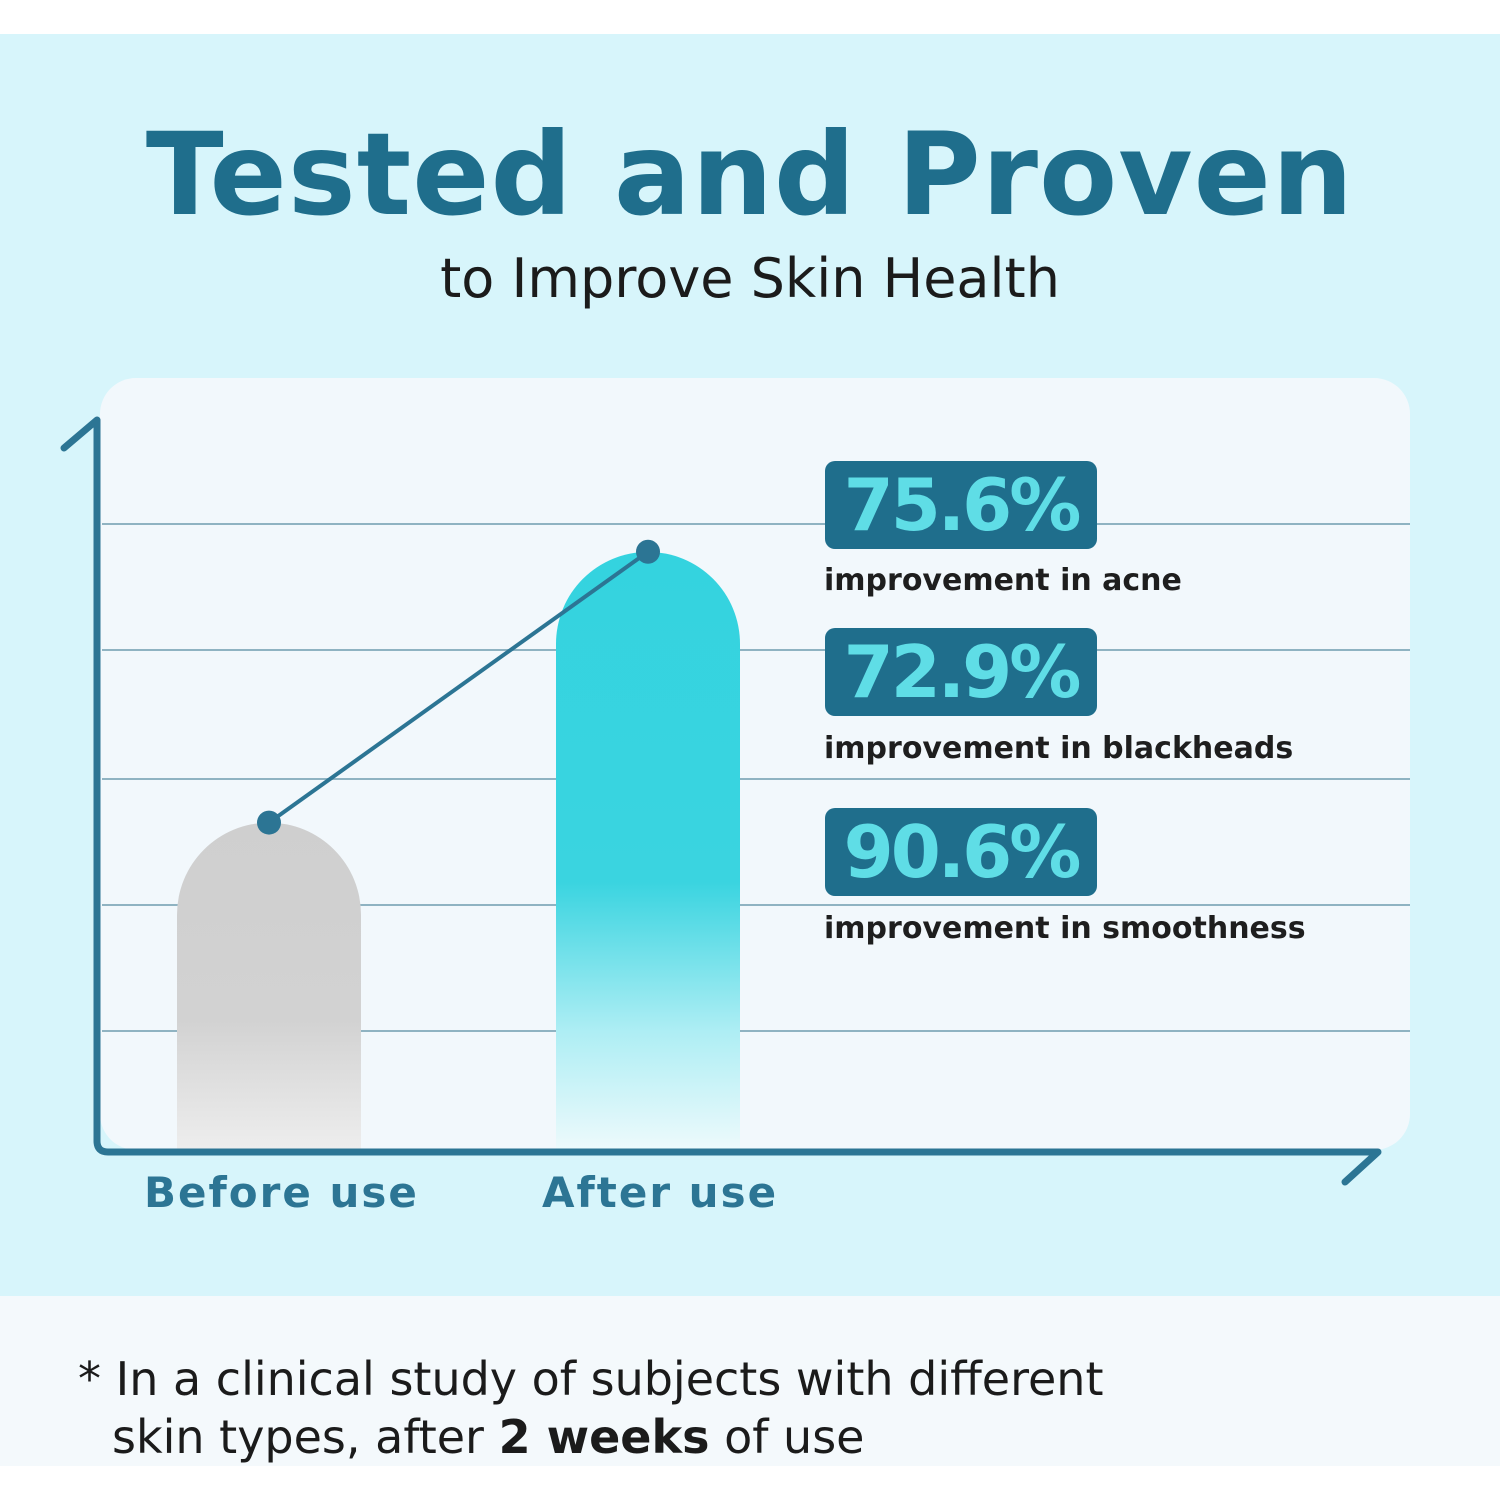  What do you see at coordinates (269, 987) in the screenshot?
I see `bar-before-use` at bounding box center [269, 987].